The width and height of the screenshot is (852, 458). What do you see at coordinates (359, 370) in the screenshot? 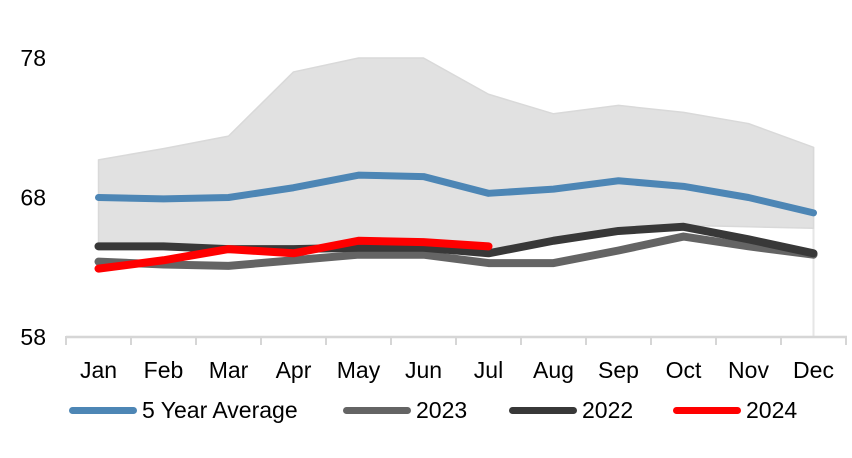
I see `month-label-may: May` at bounding box center [359, 370].